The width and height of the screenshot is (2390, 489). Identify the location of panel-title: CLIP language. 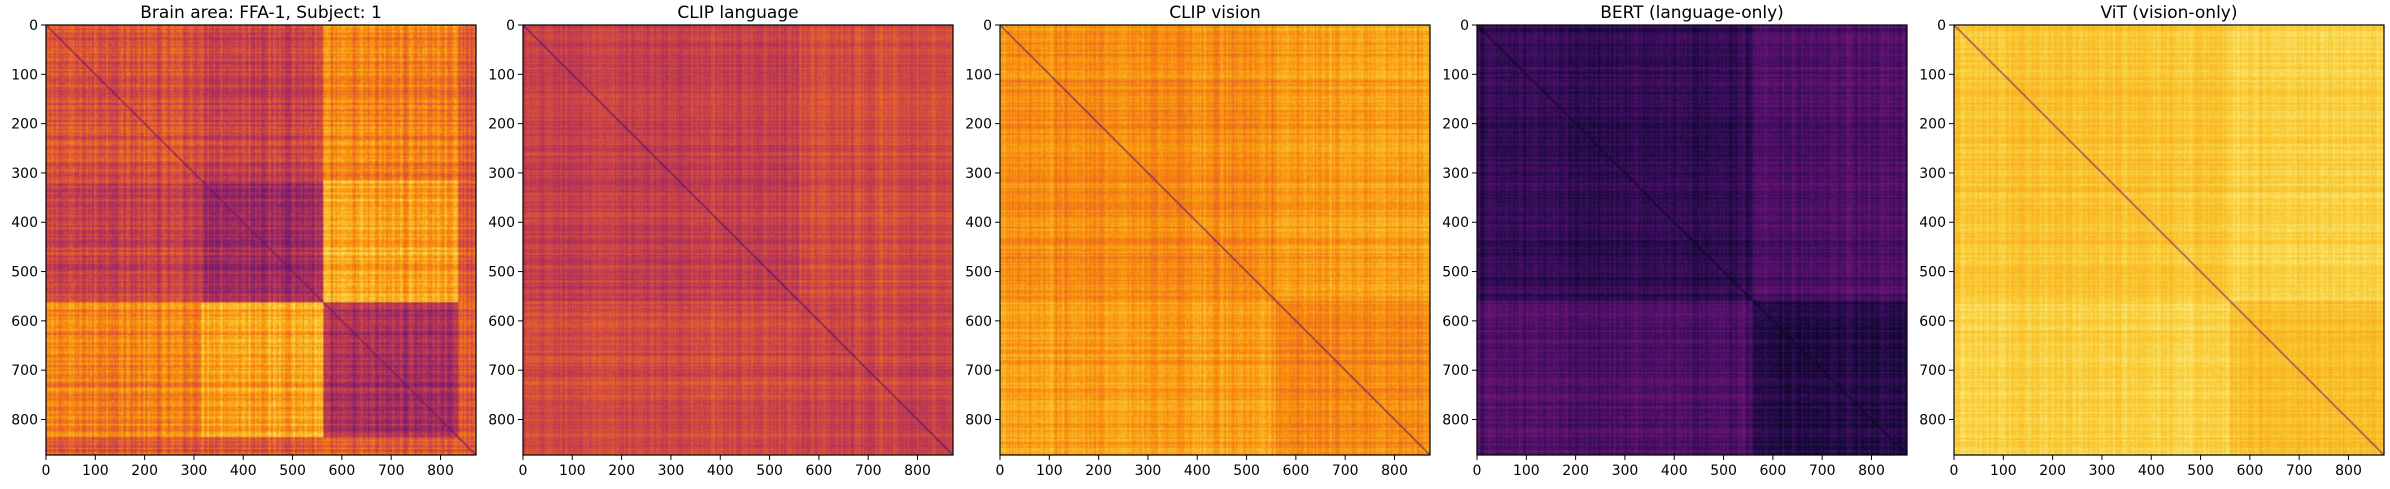
(737, 13).